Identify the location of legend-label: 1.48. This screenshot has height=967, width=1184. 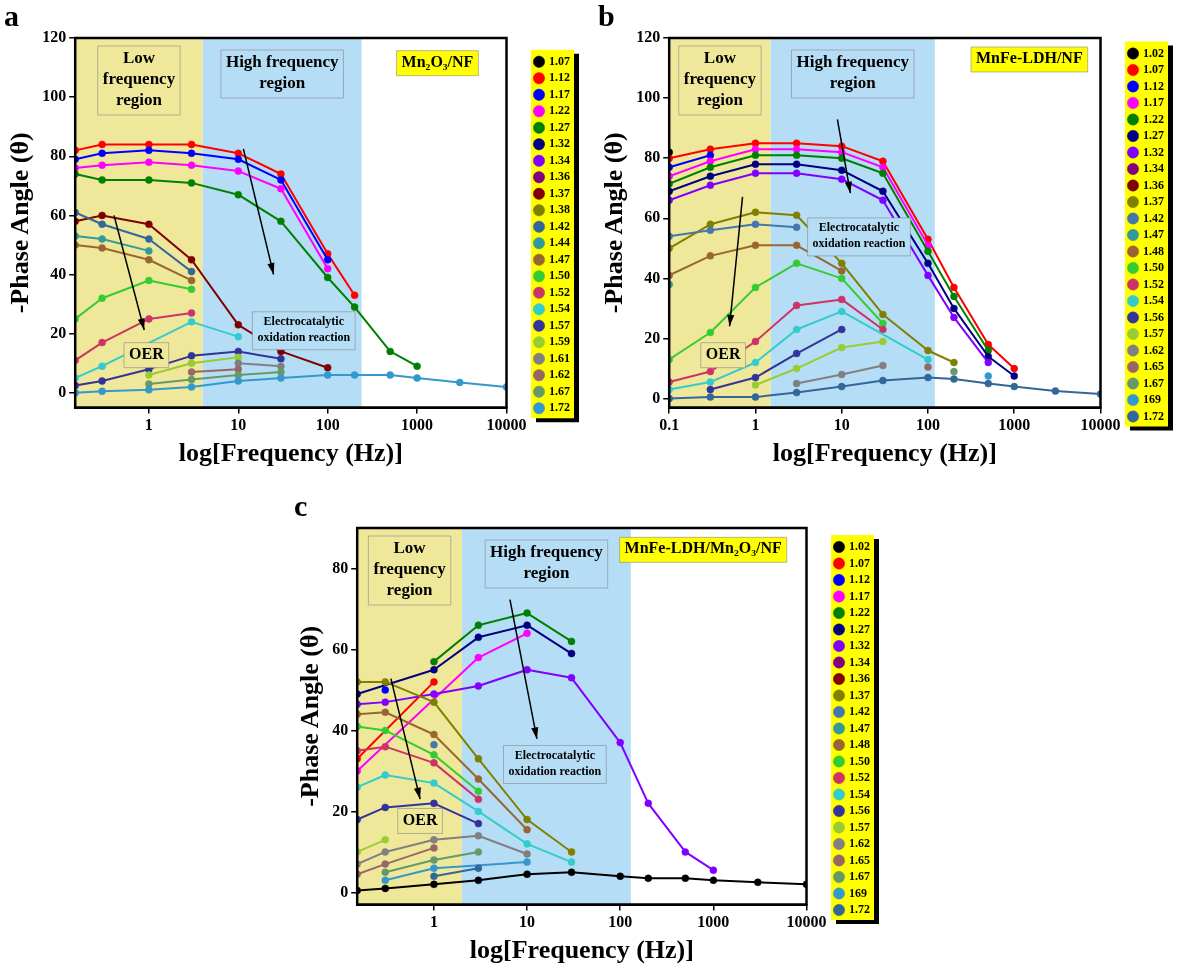
(859, 744).